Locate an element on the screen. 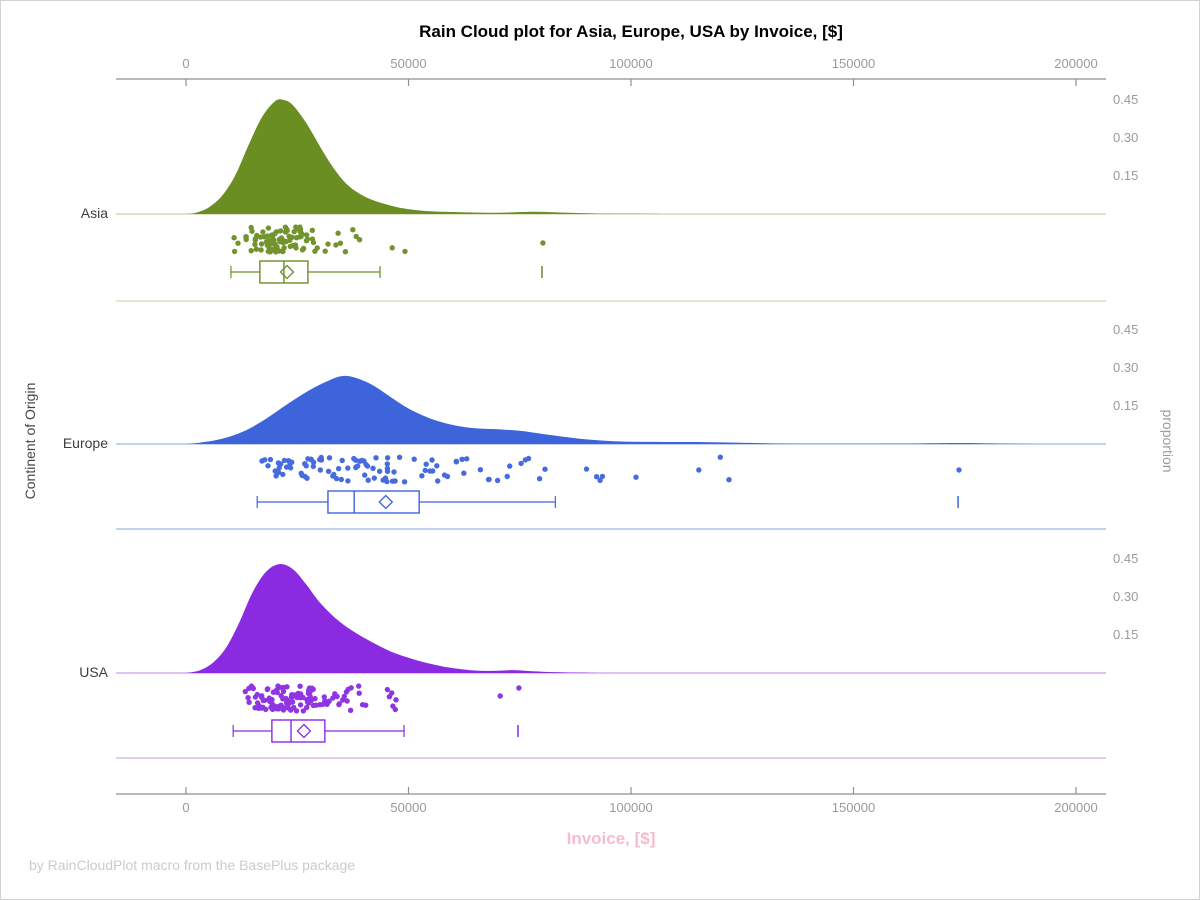 The image size is (1200, 900). y2-axis-title: proportion is located at coordinates (1168, 441).